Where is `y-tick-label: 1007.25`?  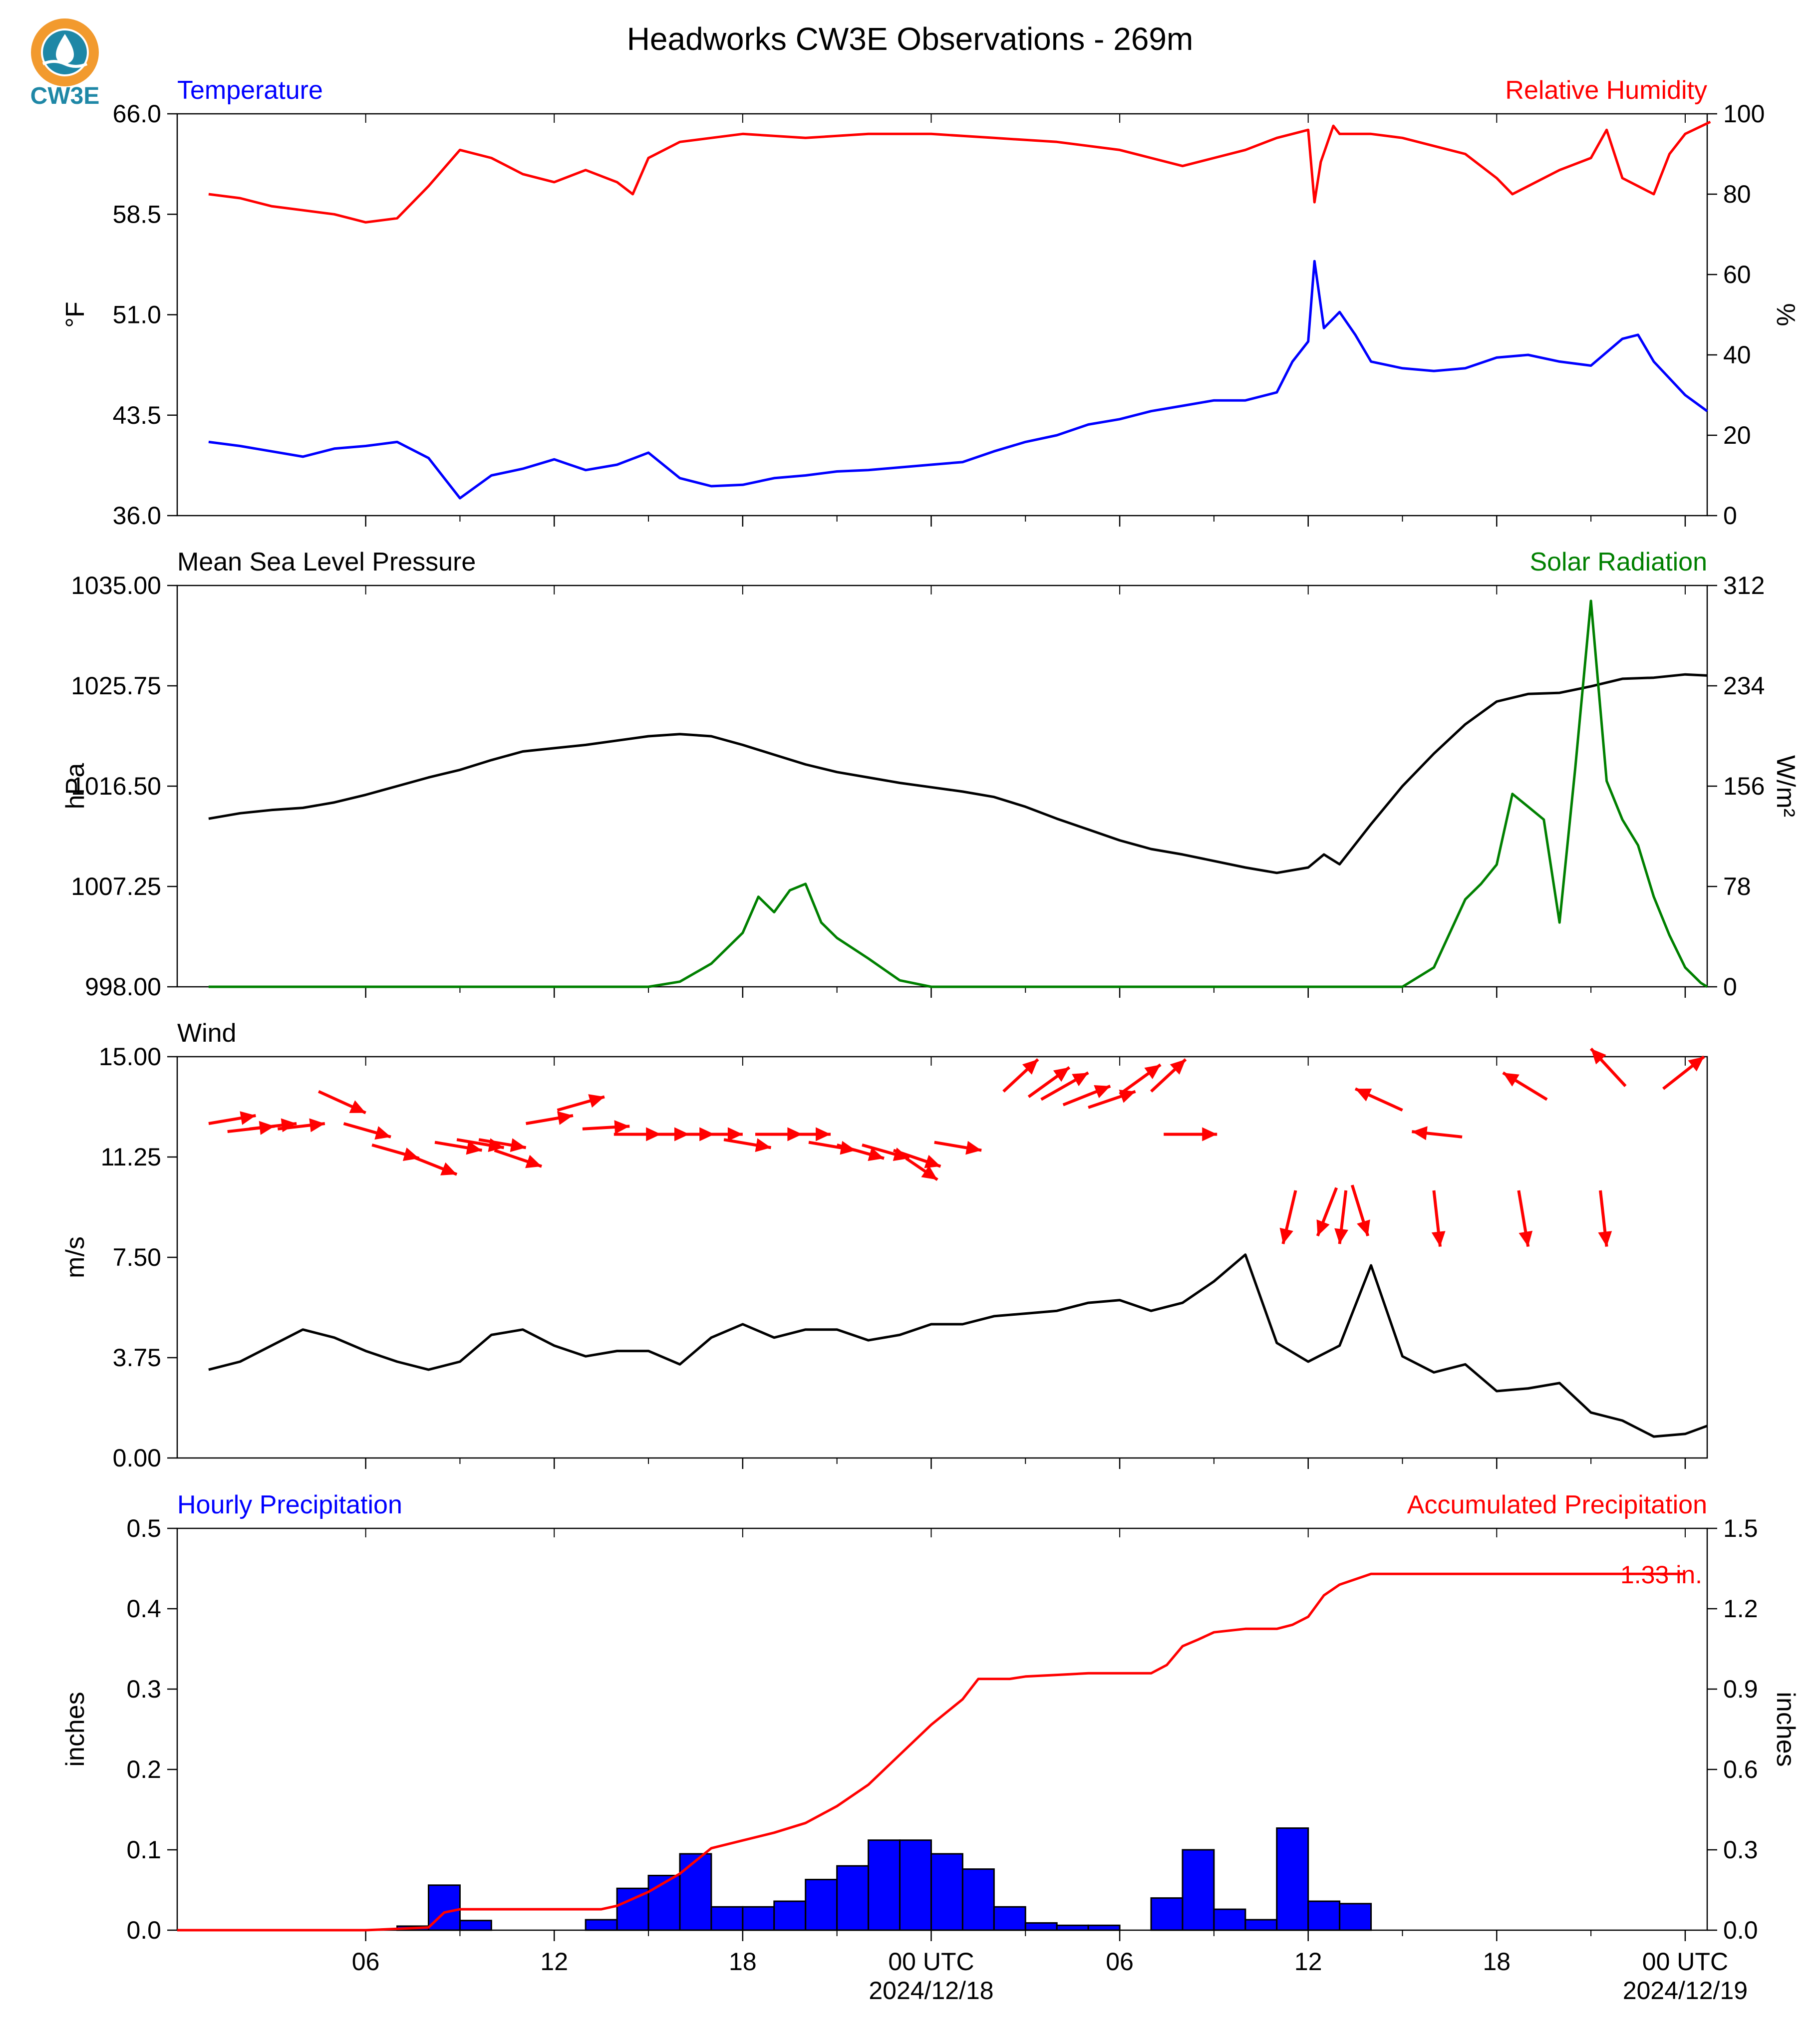
y-tick-label: 1007.25 is located at coordinates (116, 886).